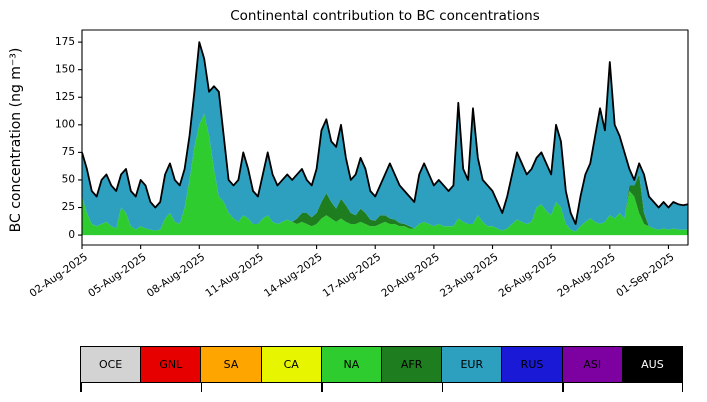 The height and width of the screenshot is (402, 707). I want to click on legend-item-asi: ASI, so click(592, 364).